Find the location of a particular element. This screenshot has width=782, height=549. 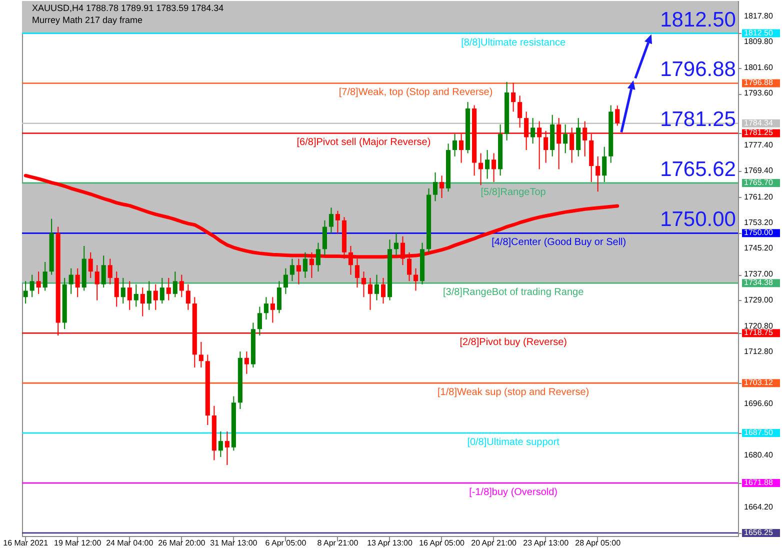

x-tick-label: 16 Apr 05:00 is located at coordinates (442, 543).